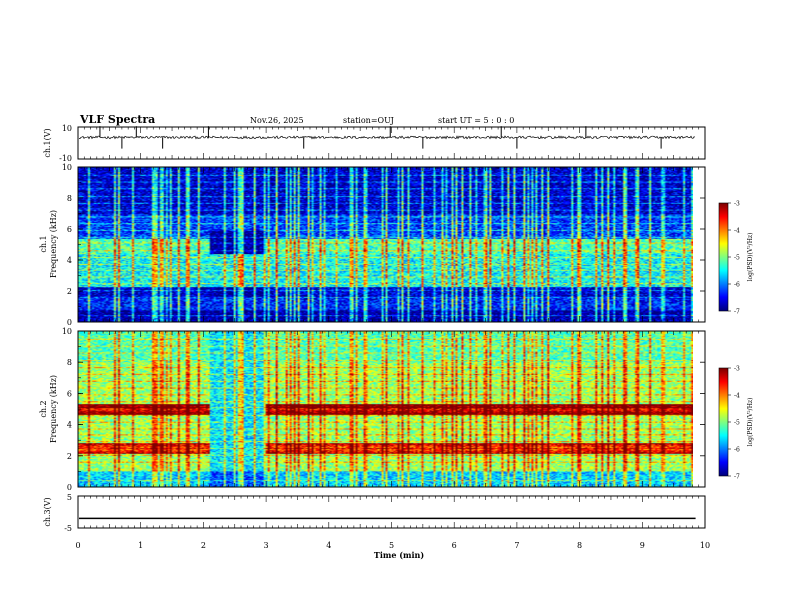 The width and height of the screenshot is (792, 612). Describe the element at coordinates (642, 545) in the screenshot. I see `time-tick-label: 9` at that location.